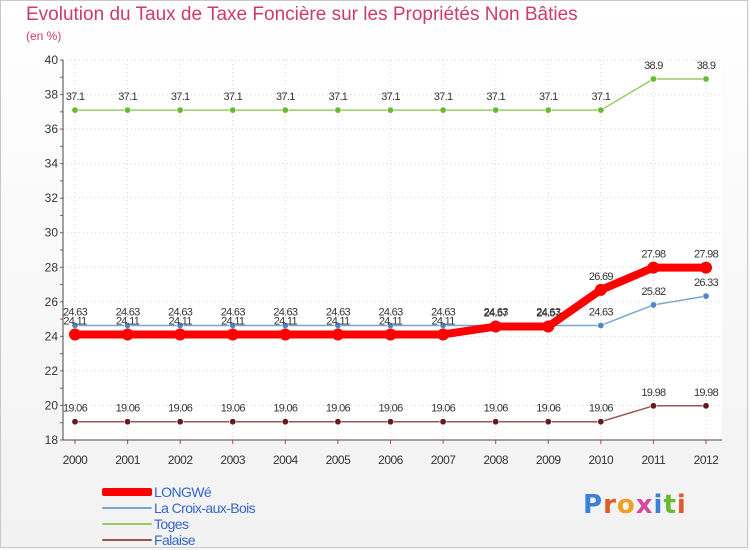 The height and width of the screenshot is (550, 750). What do you see at coordinates (52, 336) in the screenshot?
I see `y-tick-label: 24` at bounding box center [52, 336].